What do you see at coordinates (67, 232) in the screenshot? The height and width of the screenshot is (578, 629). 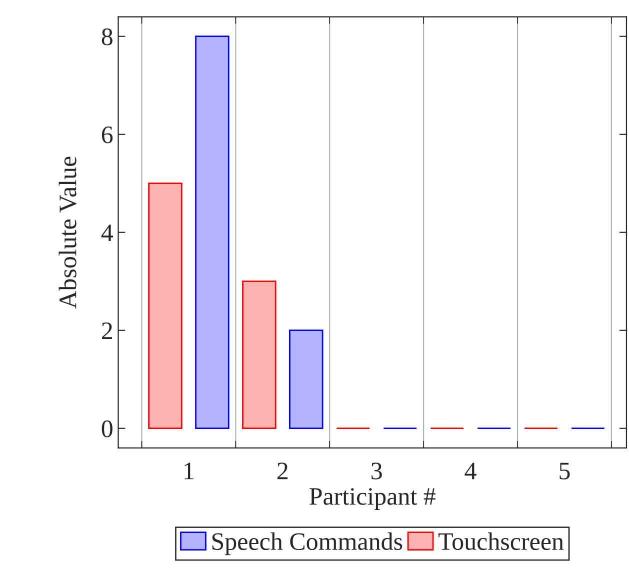 I see `y-axis-title: Absolute Value` at bounding box center [67, 232].